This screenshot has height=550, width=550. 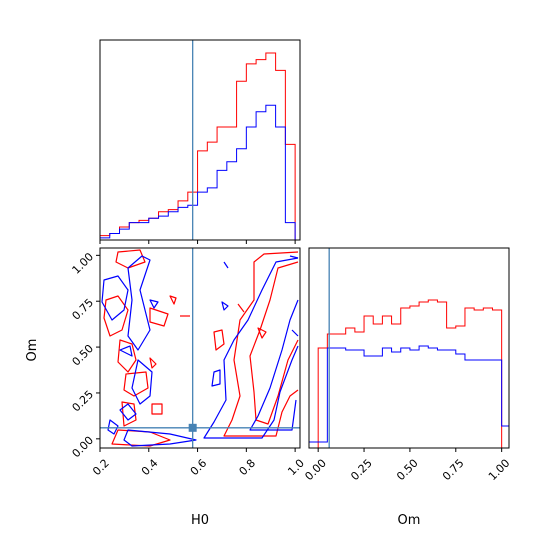 What do you see at coordinates (315, 470) in the screenshot?
I see `om-x-tick-label: 0.00` at bounding box center [315, 470].